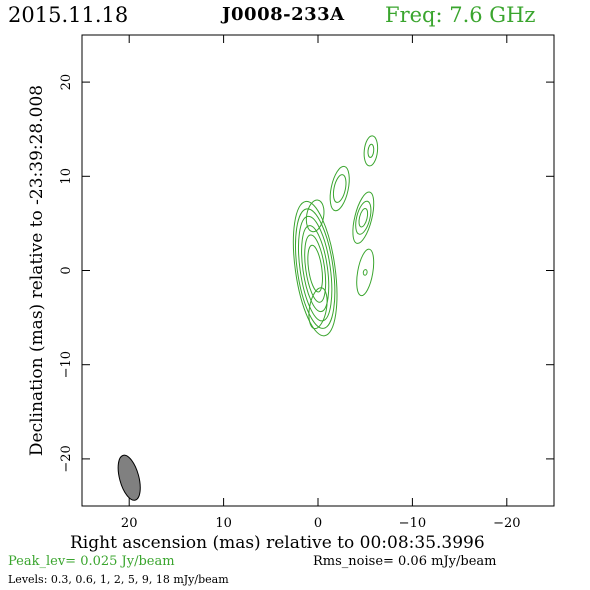 The image size is (590, 590). I want to click on beam-ellipse, so click(129, 477).